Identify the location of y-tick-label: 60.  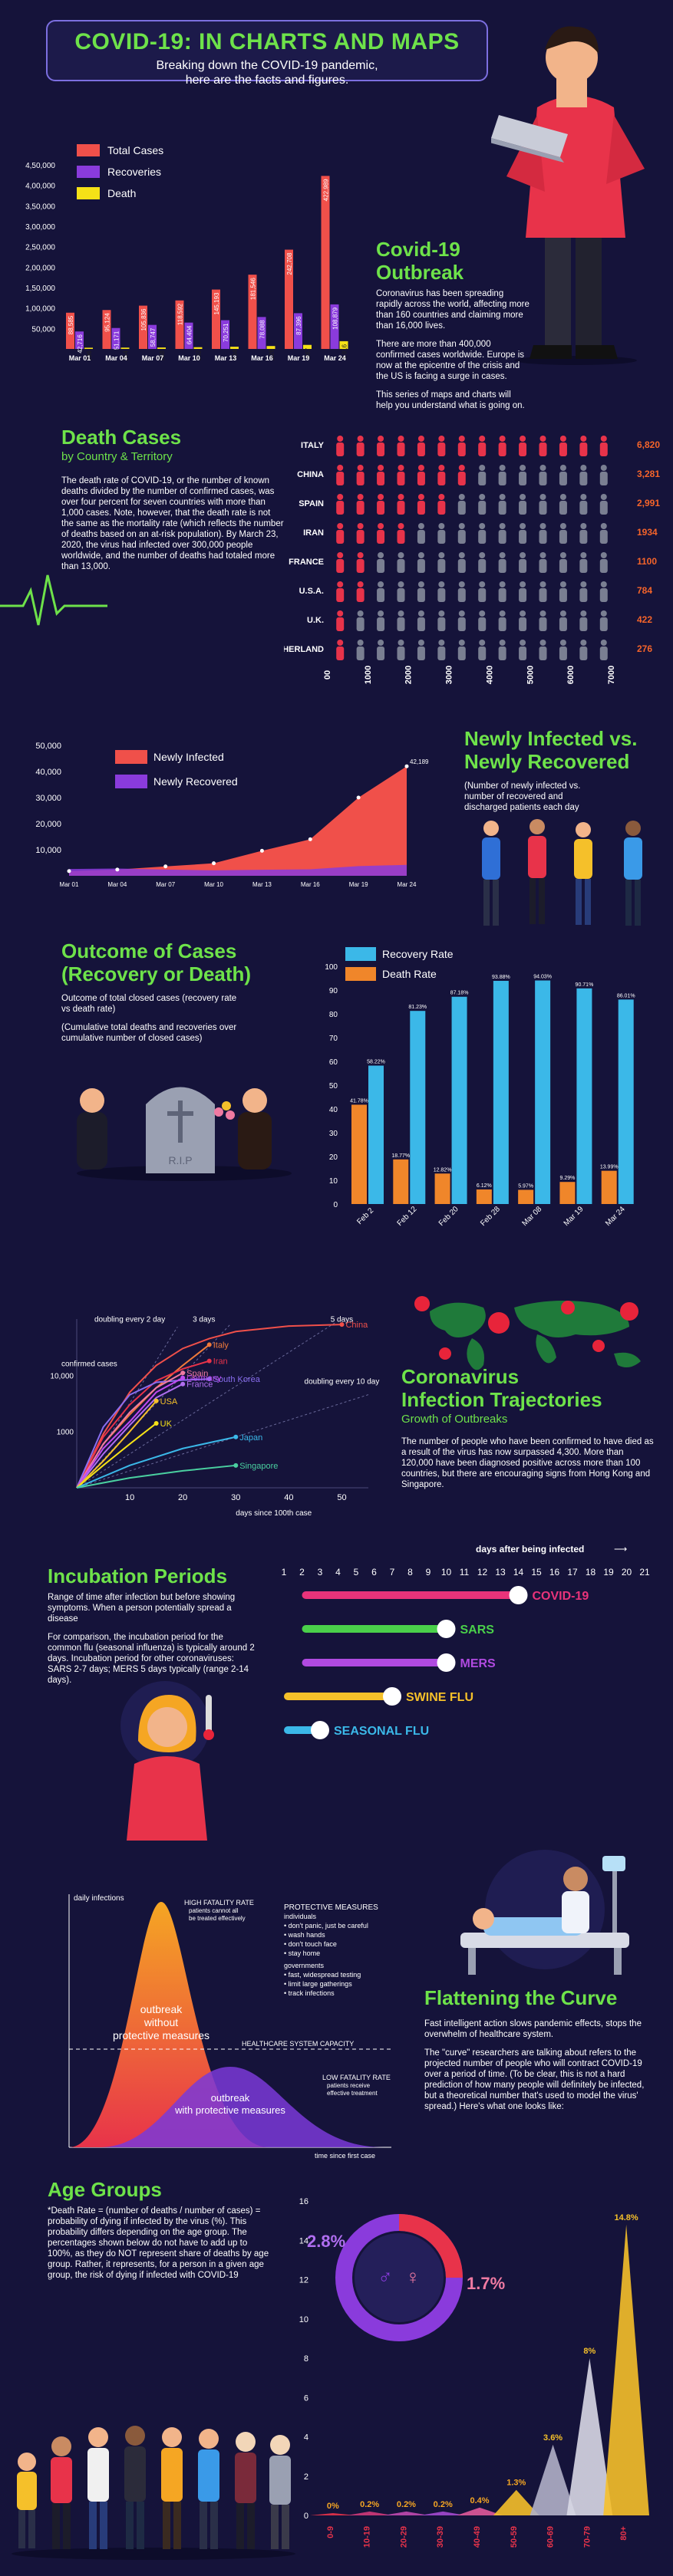
(333, 1062).